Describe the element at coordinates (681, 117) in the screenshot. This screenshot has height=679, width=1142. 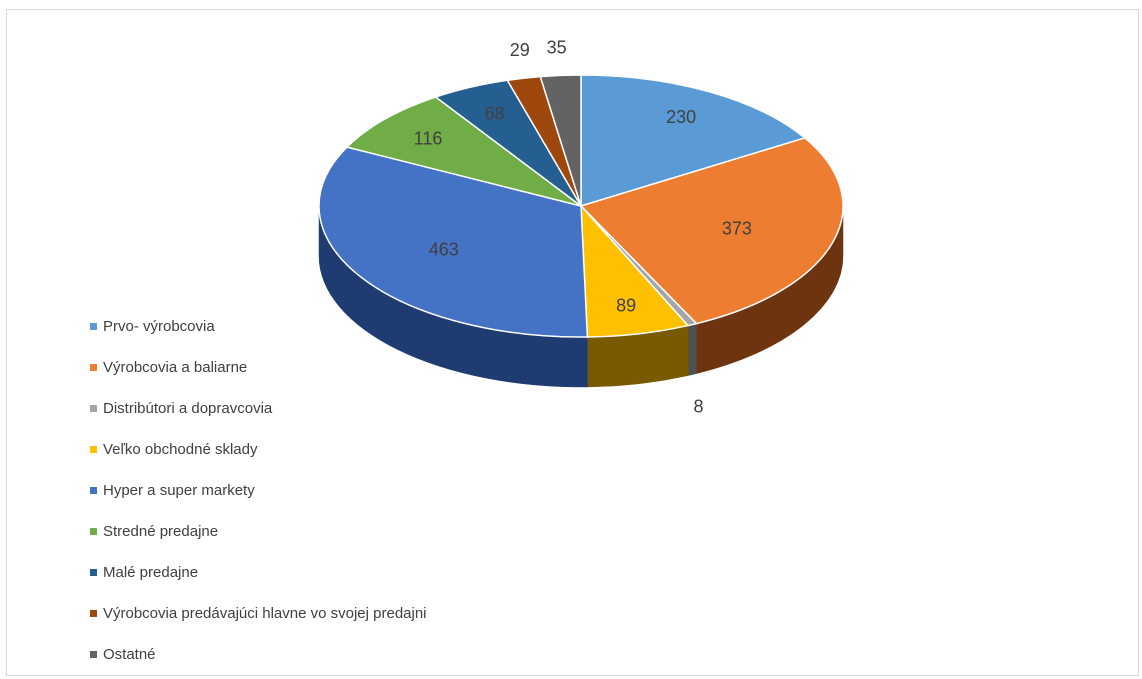
I see `data-label-0: 230` at that location.